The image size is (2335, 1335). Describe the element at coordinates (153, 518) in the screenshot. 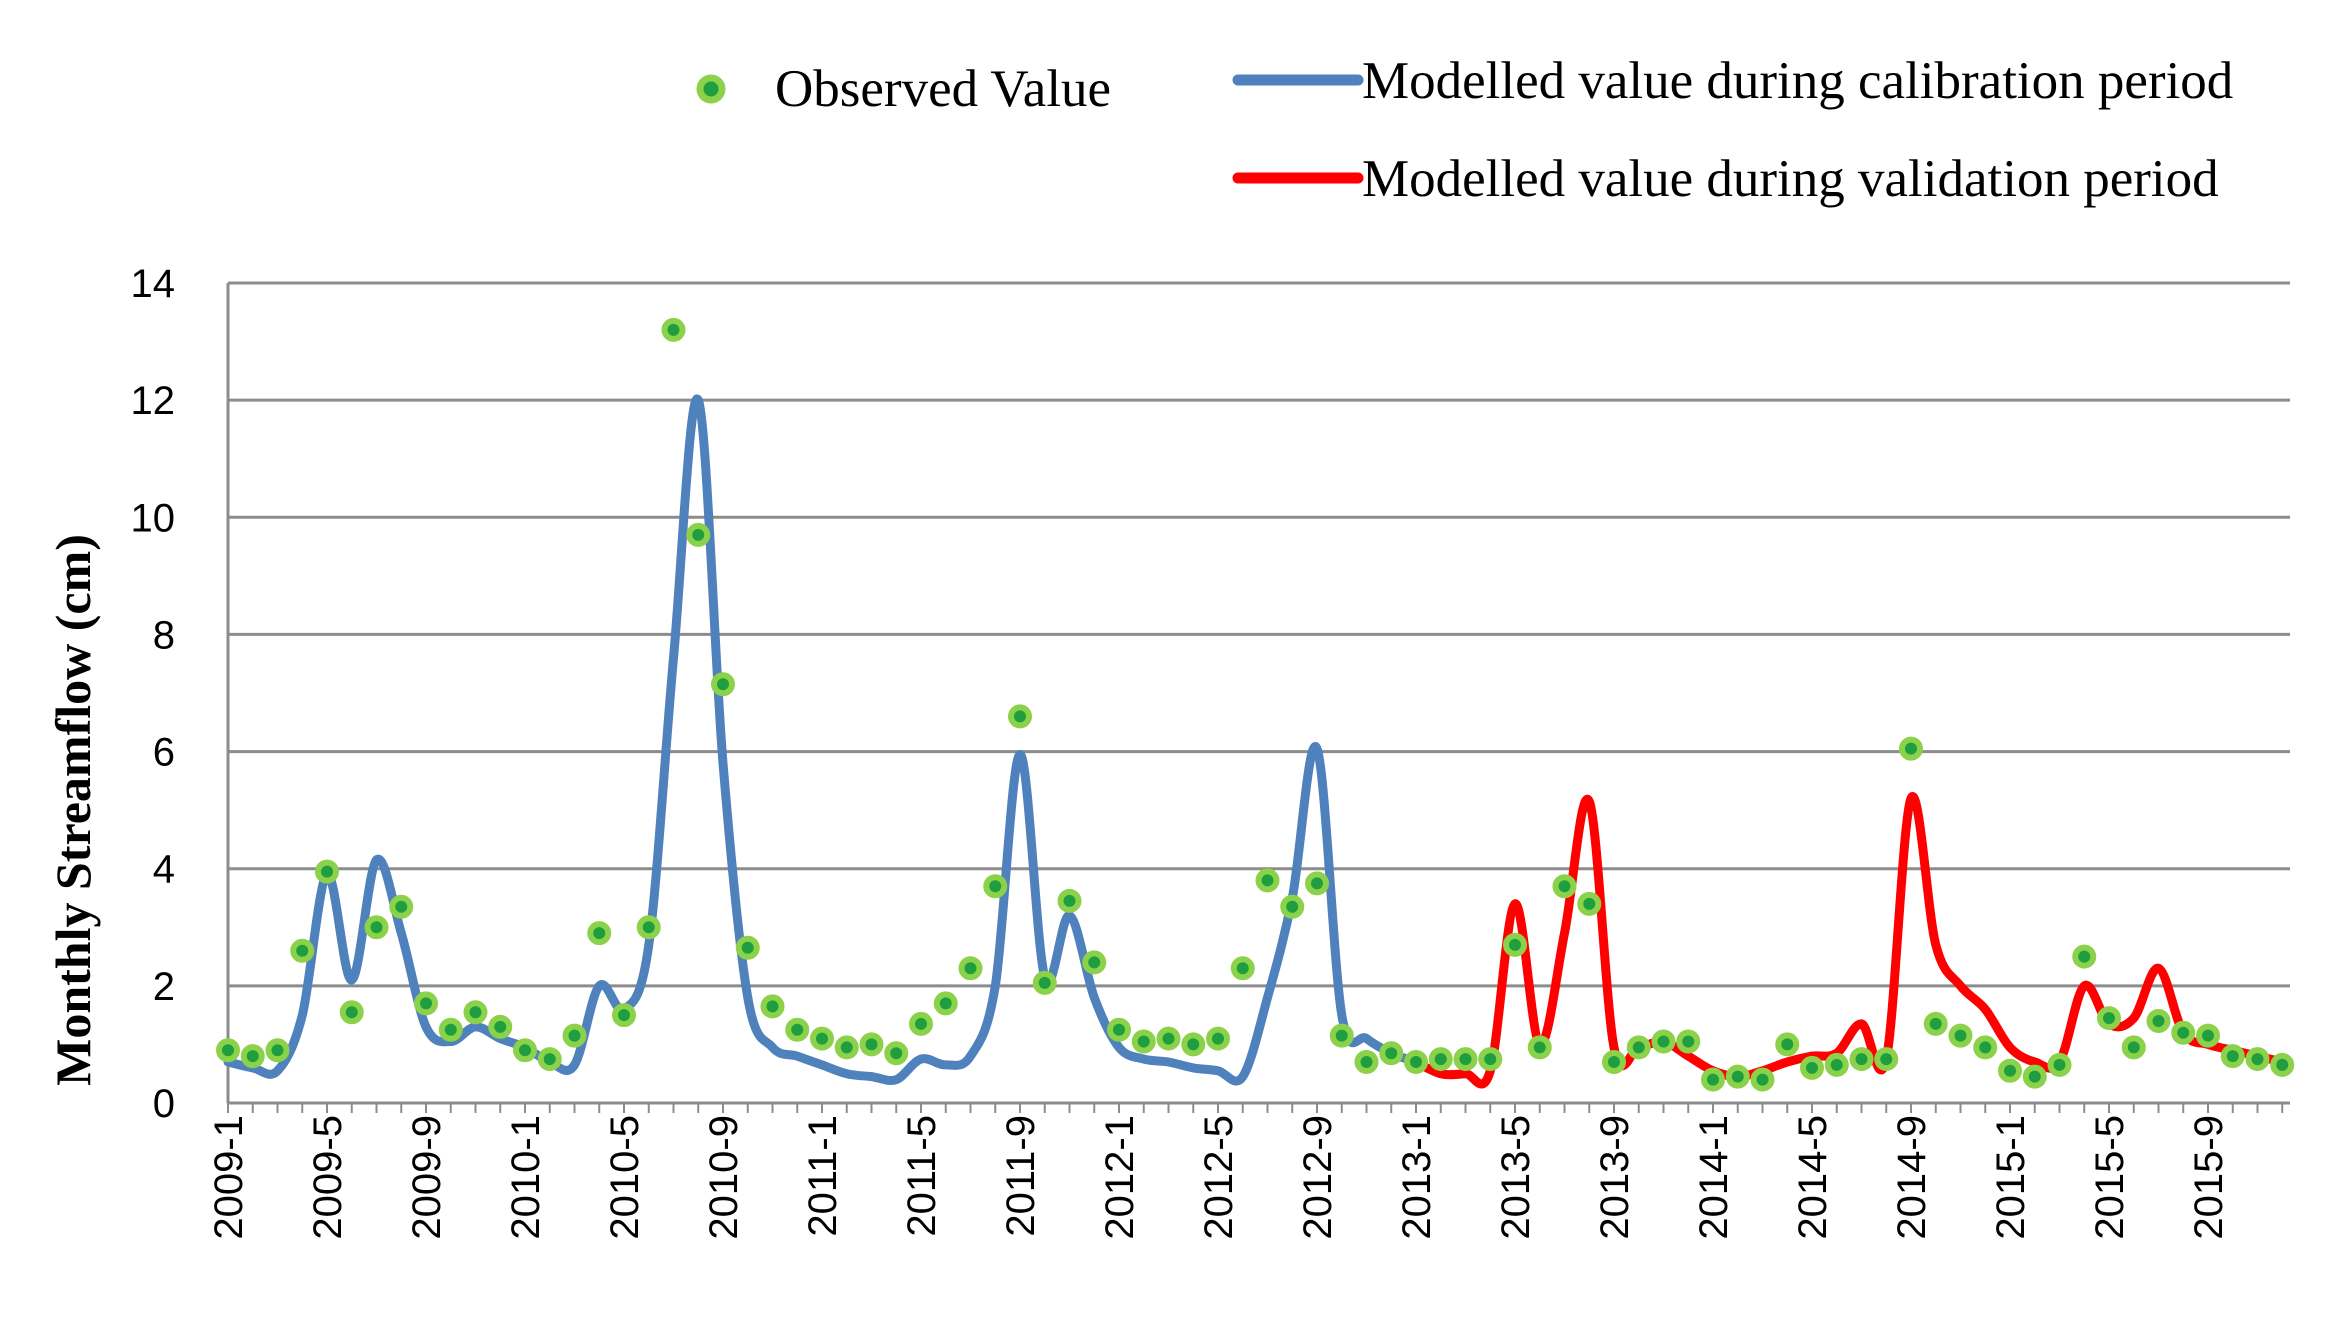

I see `y-tick-label: 10` at that location.